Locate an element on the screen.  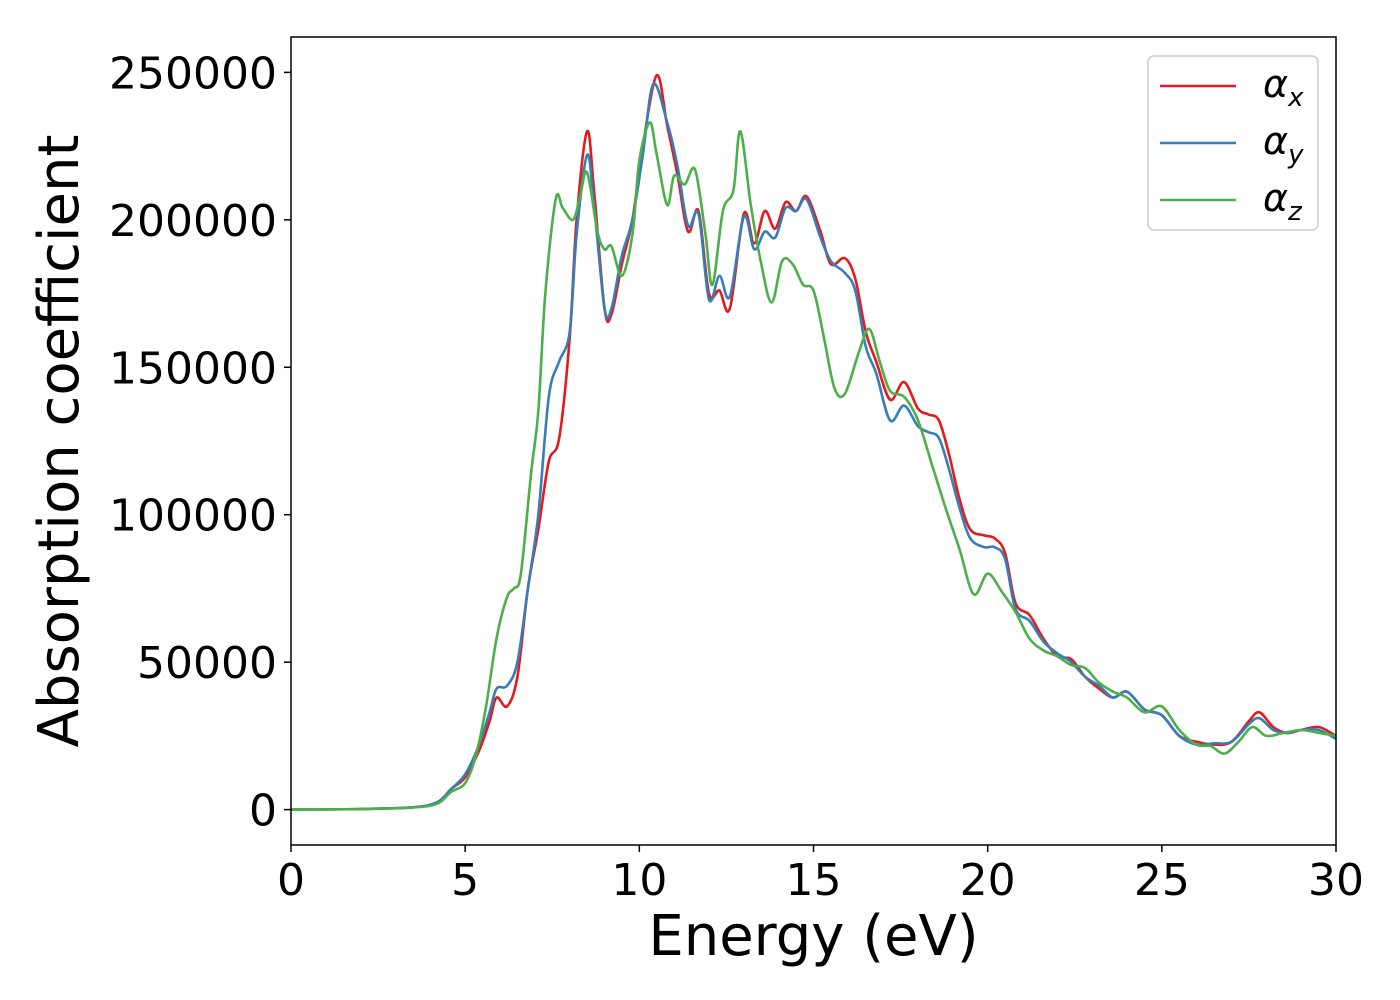
y-tick-label: 250000 is located at coordinates (193, 73).